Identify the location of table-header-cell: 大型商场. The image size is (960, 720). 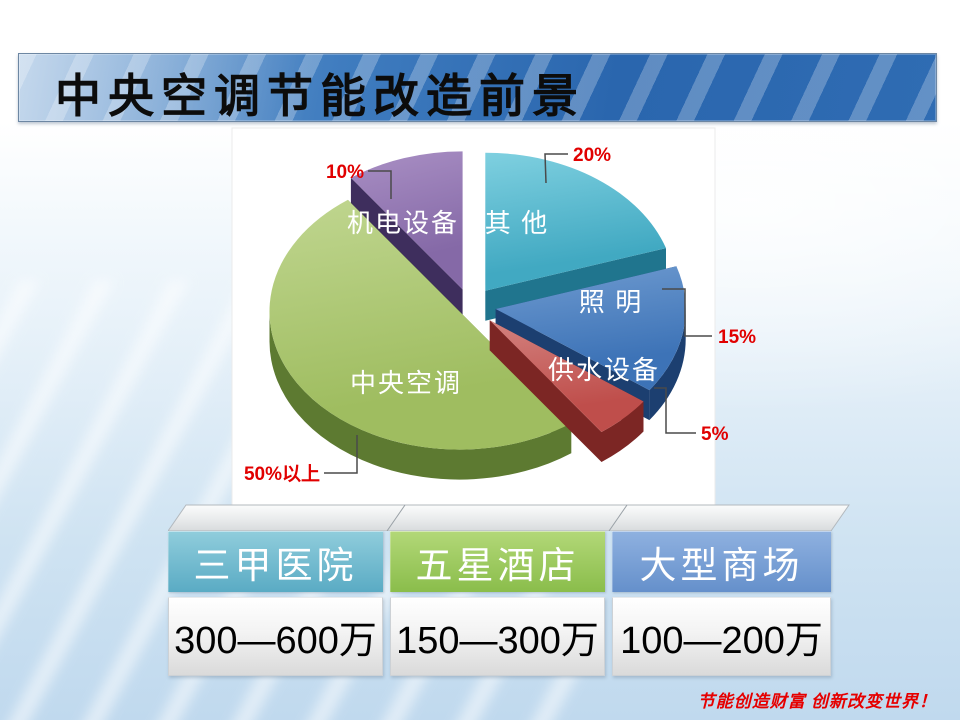
(721, 561).